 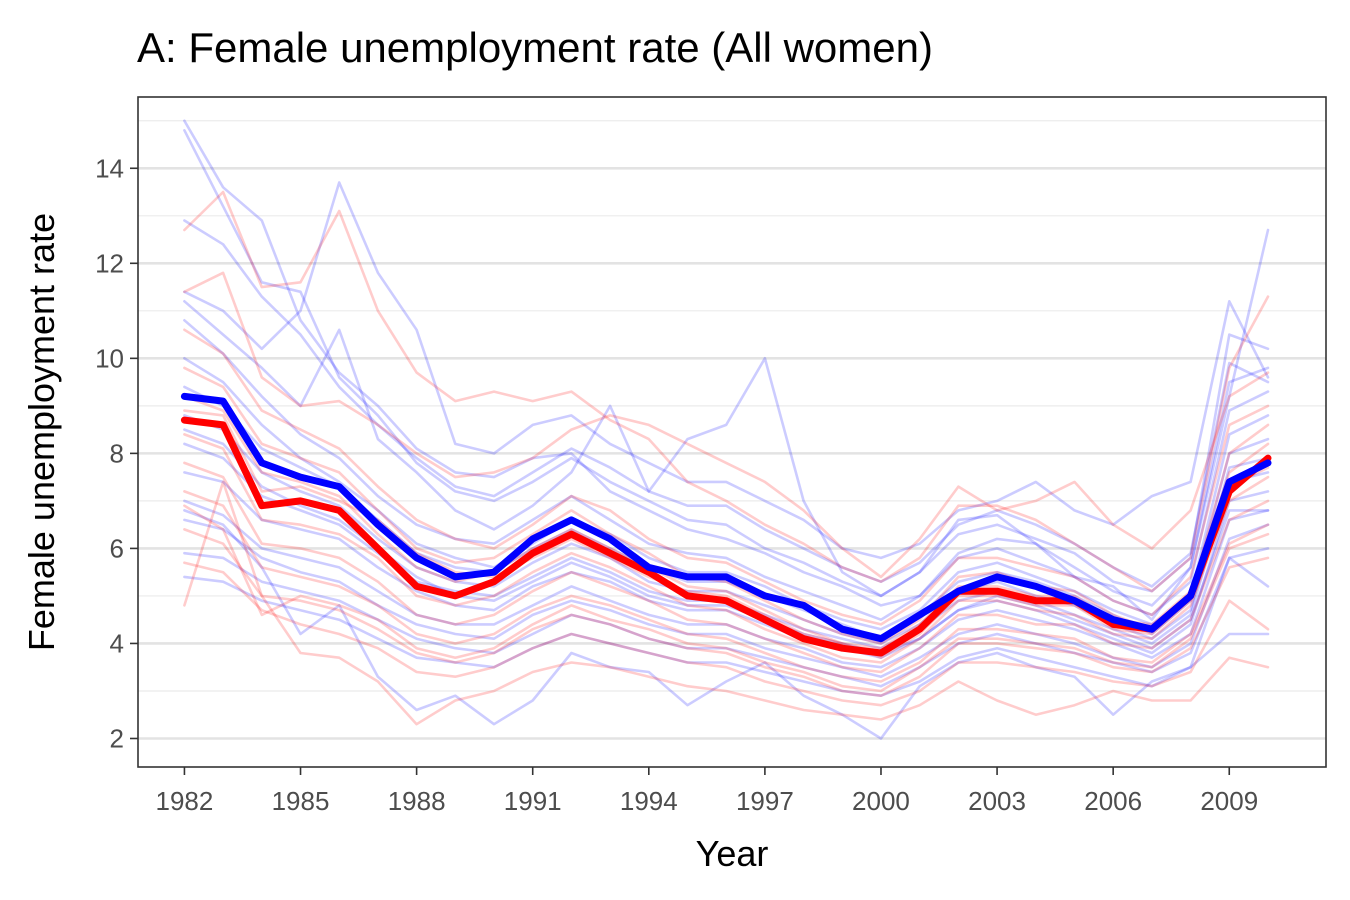 What do you see at coordinates (185, 801) in the screenshot?
I see `x-tick-label: 1982` at bounding box center [185, 801].